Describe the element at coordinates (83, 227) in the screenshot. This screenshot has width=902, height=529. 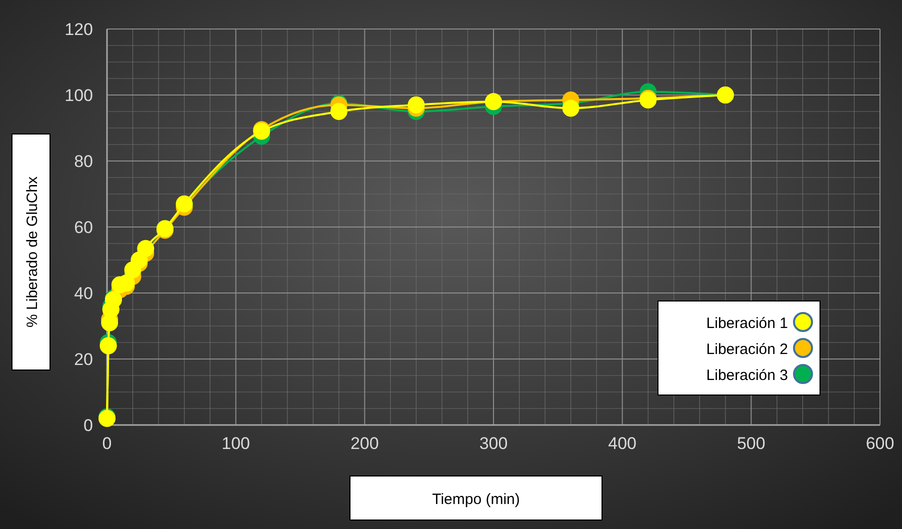
I see `y-tick-label: 60` at that location.